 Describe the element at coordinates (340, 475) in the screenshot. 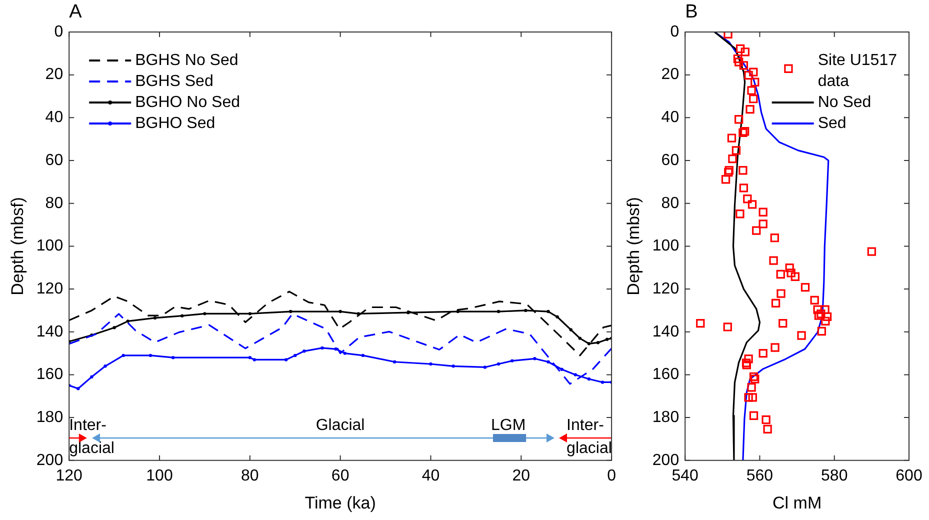

I see `x-tick-label: 60` at that location.